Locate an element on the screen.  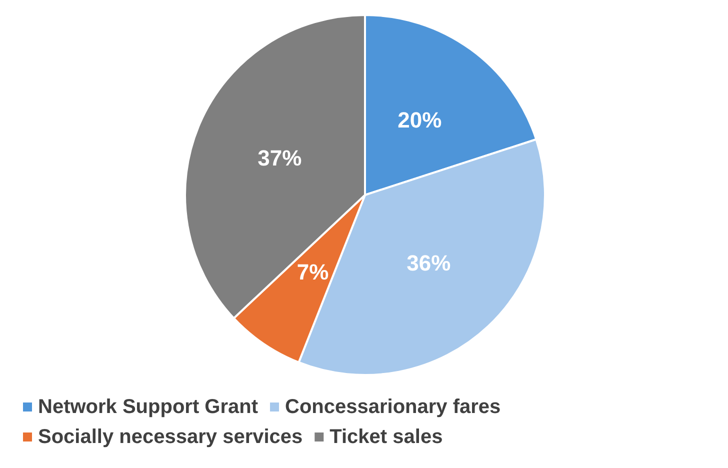
legend-label: Socially necessary services is located at coordinates (170, 437).